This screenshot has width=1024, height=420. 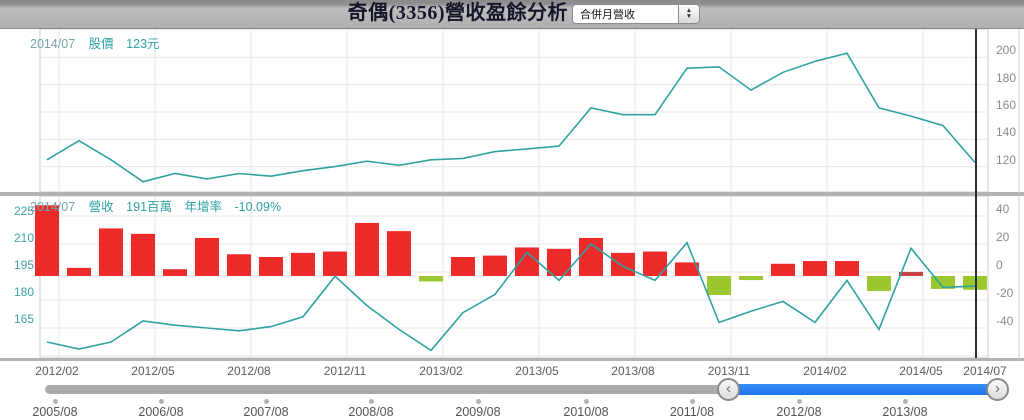 What do you see at coordinates (879, 283) in the screenshot?
I see `revenue-bar-2014/04` at bounding box center [879, 283].